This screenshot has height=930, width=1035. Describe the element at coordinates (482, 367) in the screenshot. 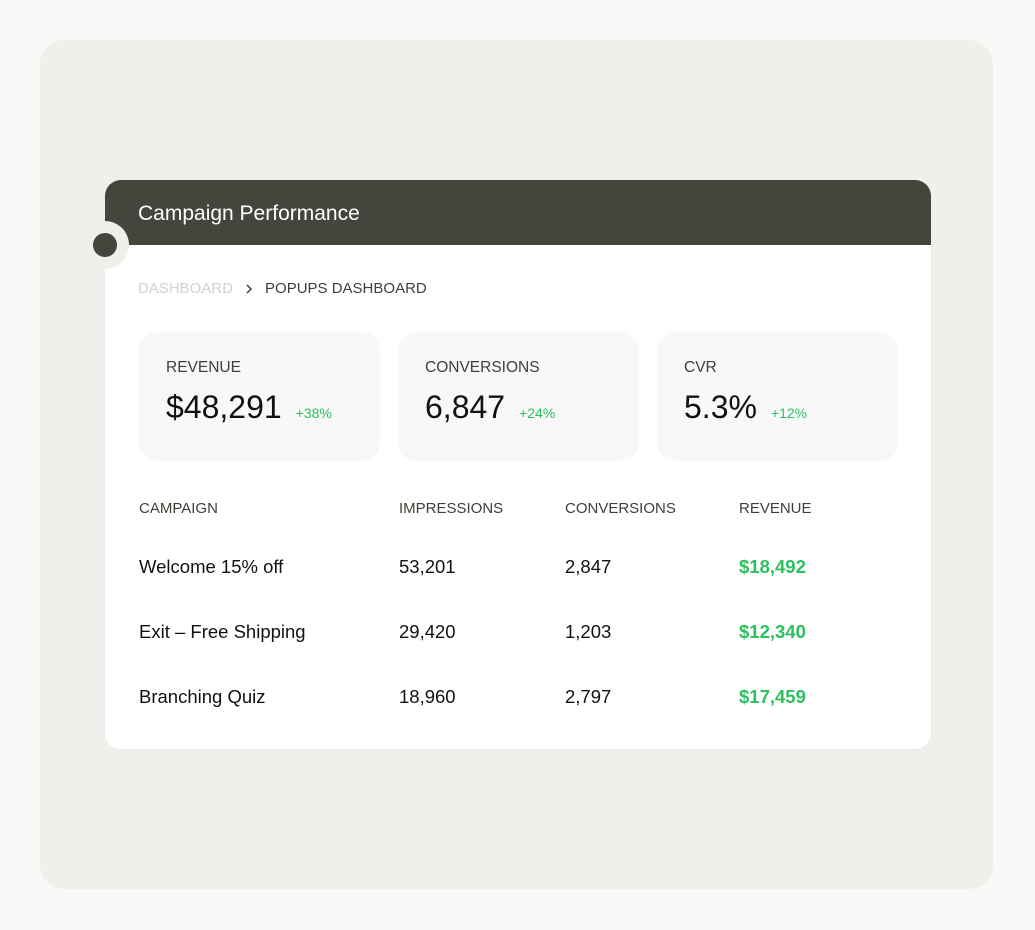

I see `stat-label: CONVERSIONS` at that location.